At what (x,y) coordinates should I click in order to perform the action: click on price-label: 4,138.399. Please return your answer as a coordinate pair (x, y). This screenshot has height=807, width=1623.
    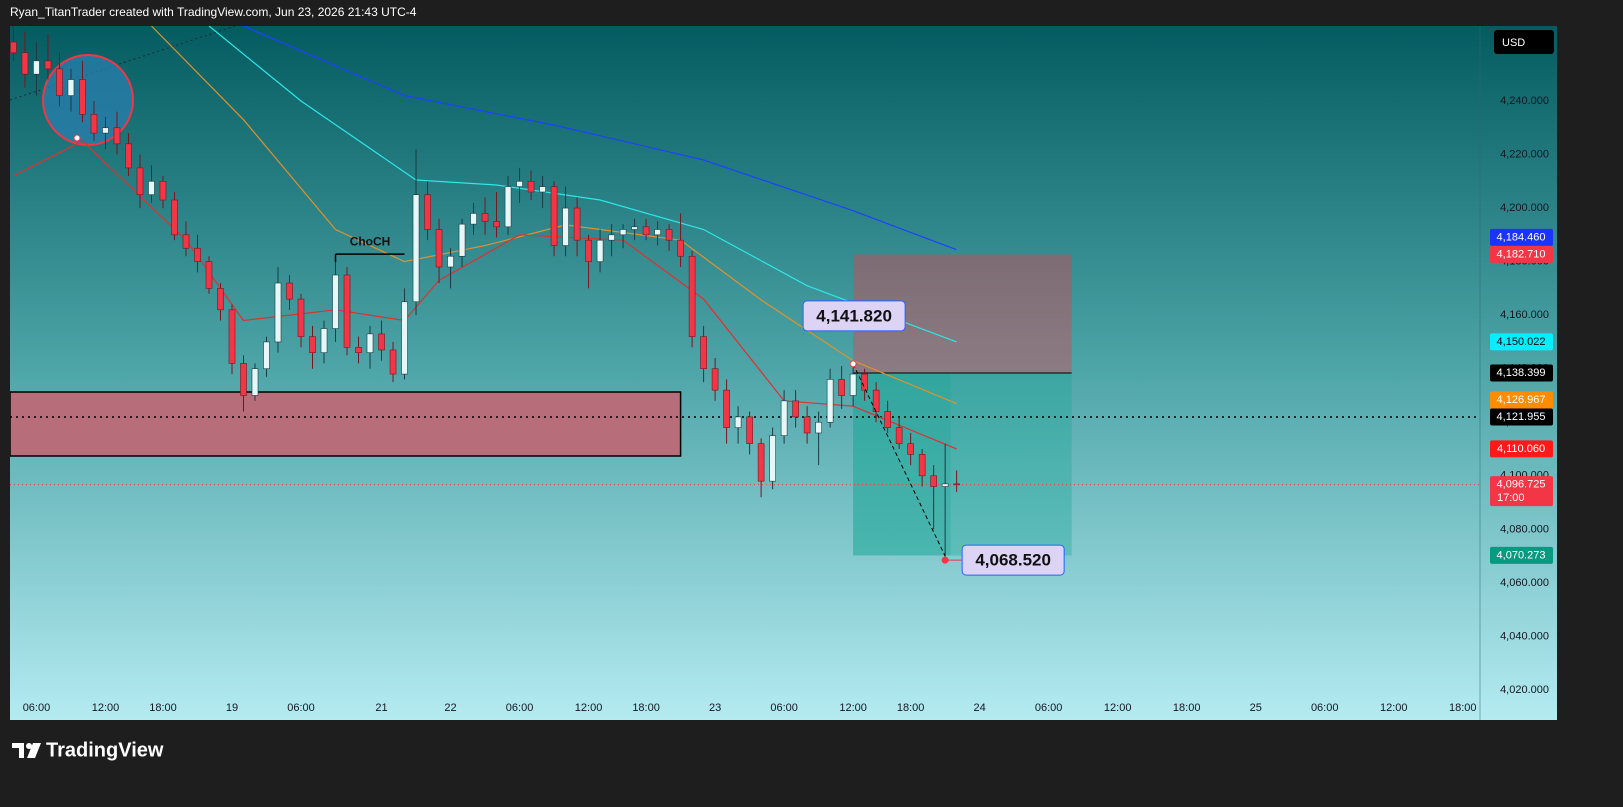
    Looking at the image, I should click on (1521, 373).